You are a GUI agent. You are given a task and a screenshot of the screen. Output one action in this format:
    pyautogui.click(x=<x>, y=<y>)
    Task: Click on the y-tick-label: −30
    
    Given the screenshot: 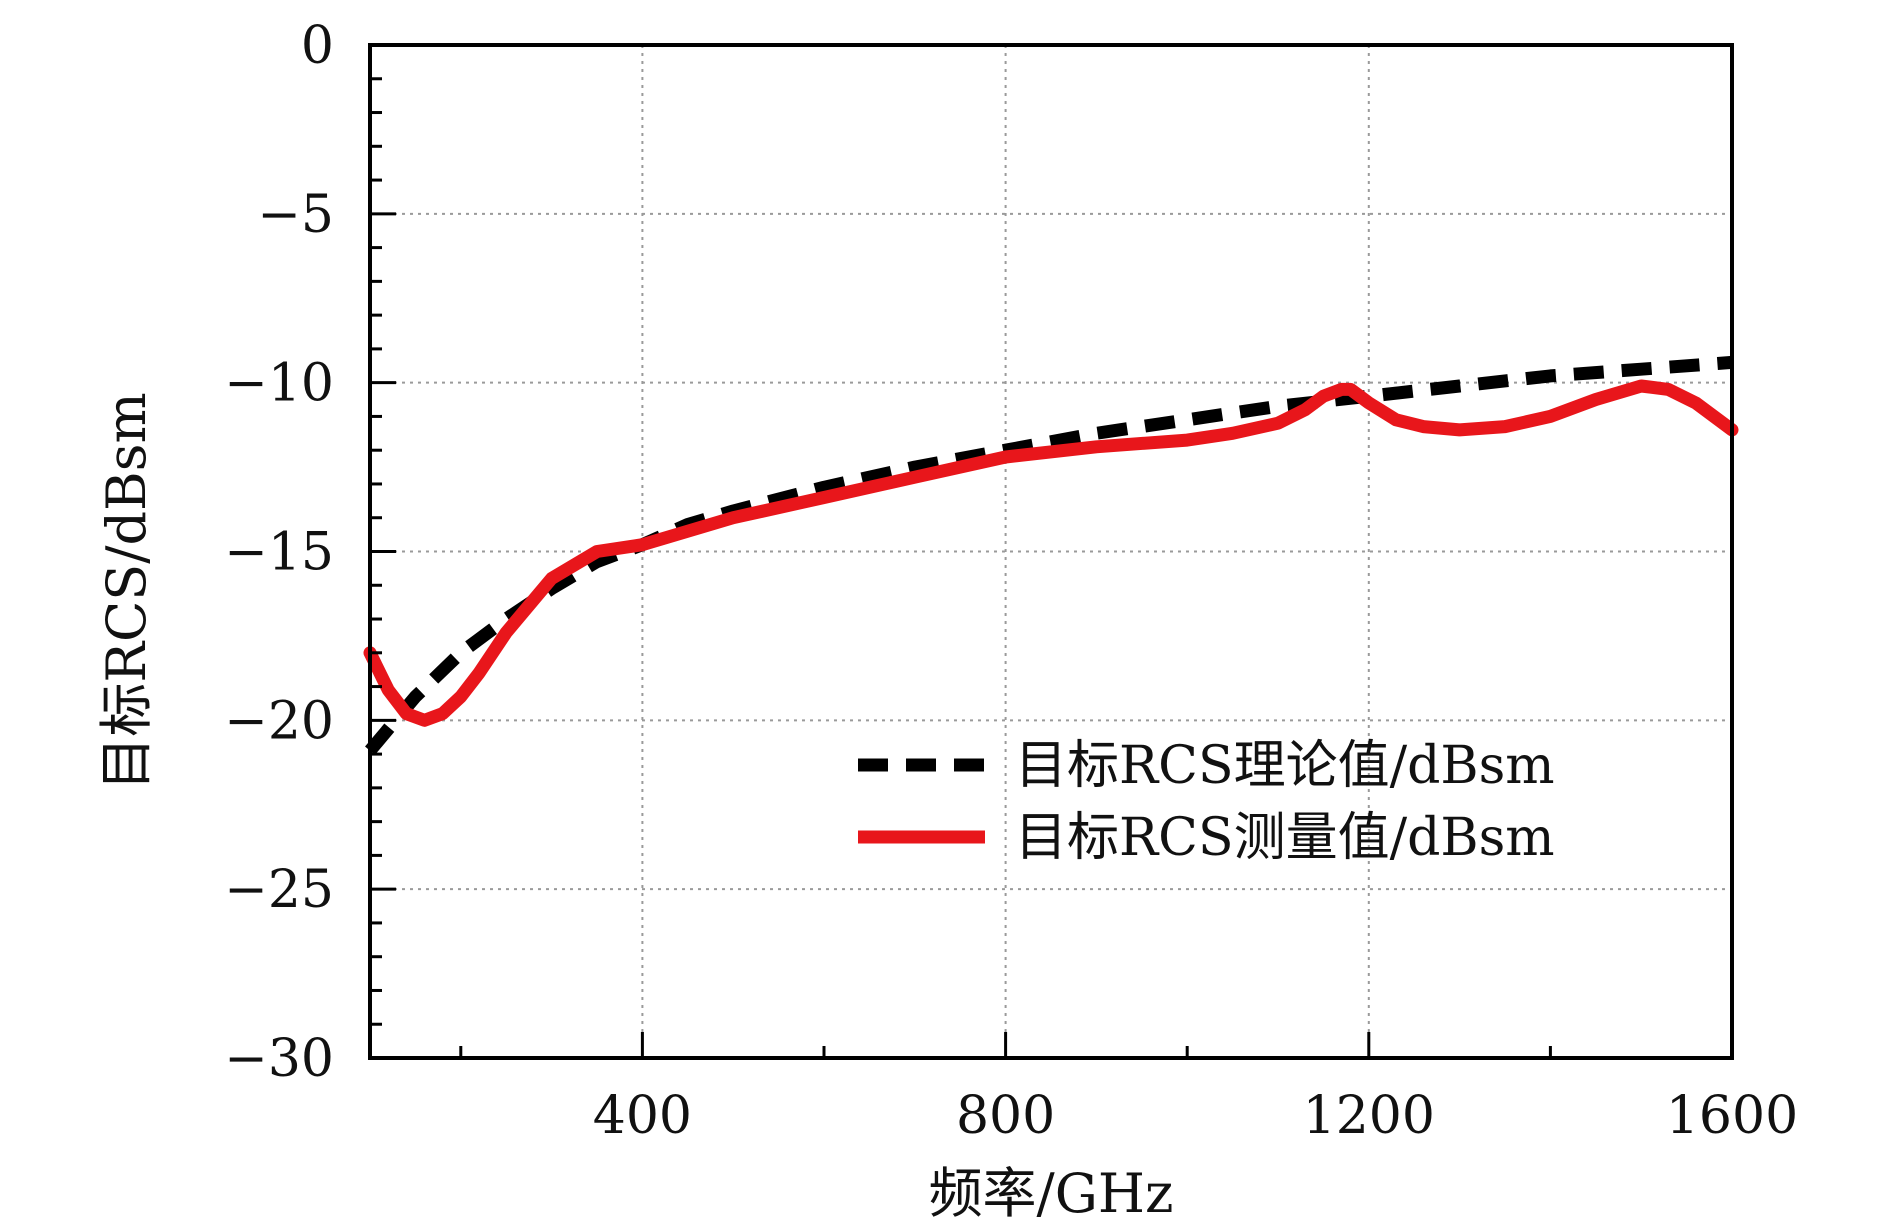 What is the action you would take?
    pyautogui.click(x=279, y=1059)
    